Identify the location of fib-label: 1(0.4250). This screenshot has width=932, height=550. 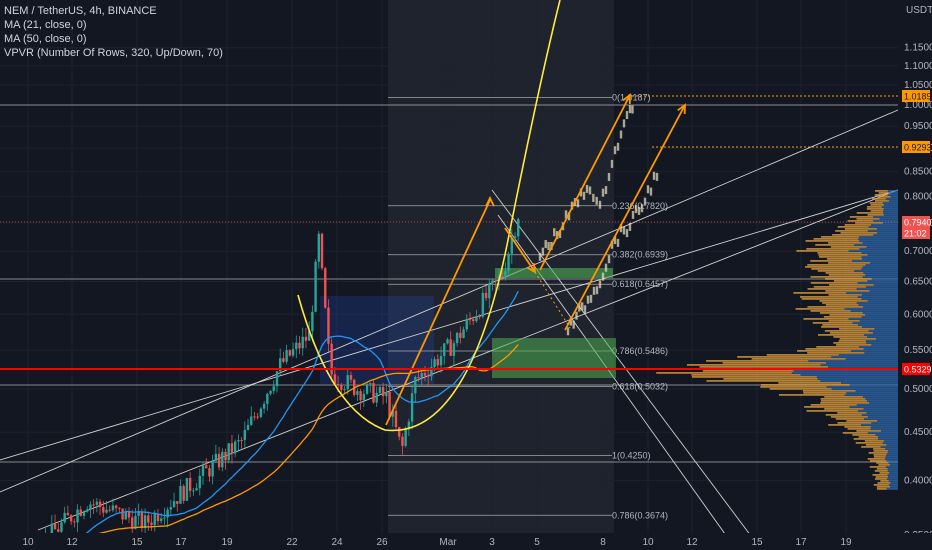
(631, 456).